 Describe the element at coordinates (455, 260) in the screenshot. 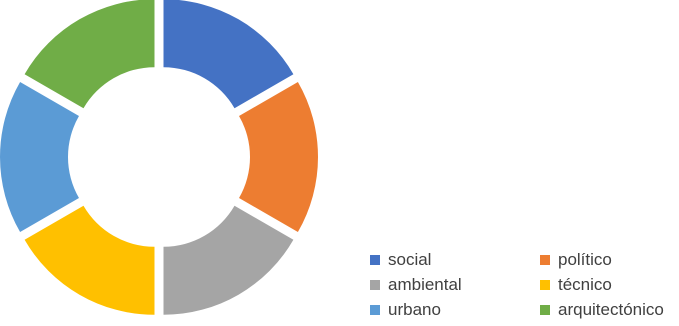

I see `legend-item-social: social` at that location.